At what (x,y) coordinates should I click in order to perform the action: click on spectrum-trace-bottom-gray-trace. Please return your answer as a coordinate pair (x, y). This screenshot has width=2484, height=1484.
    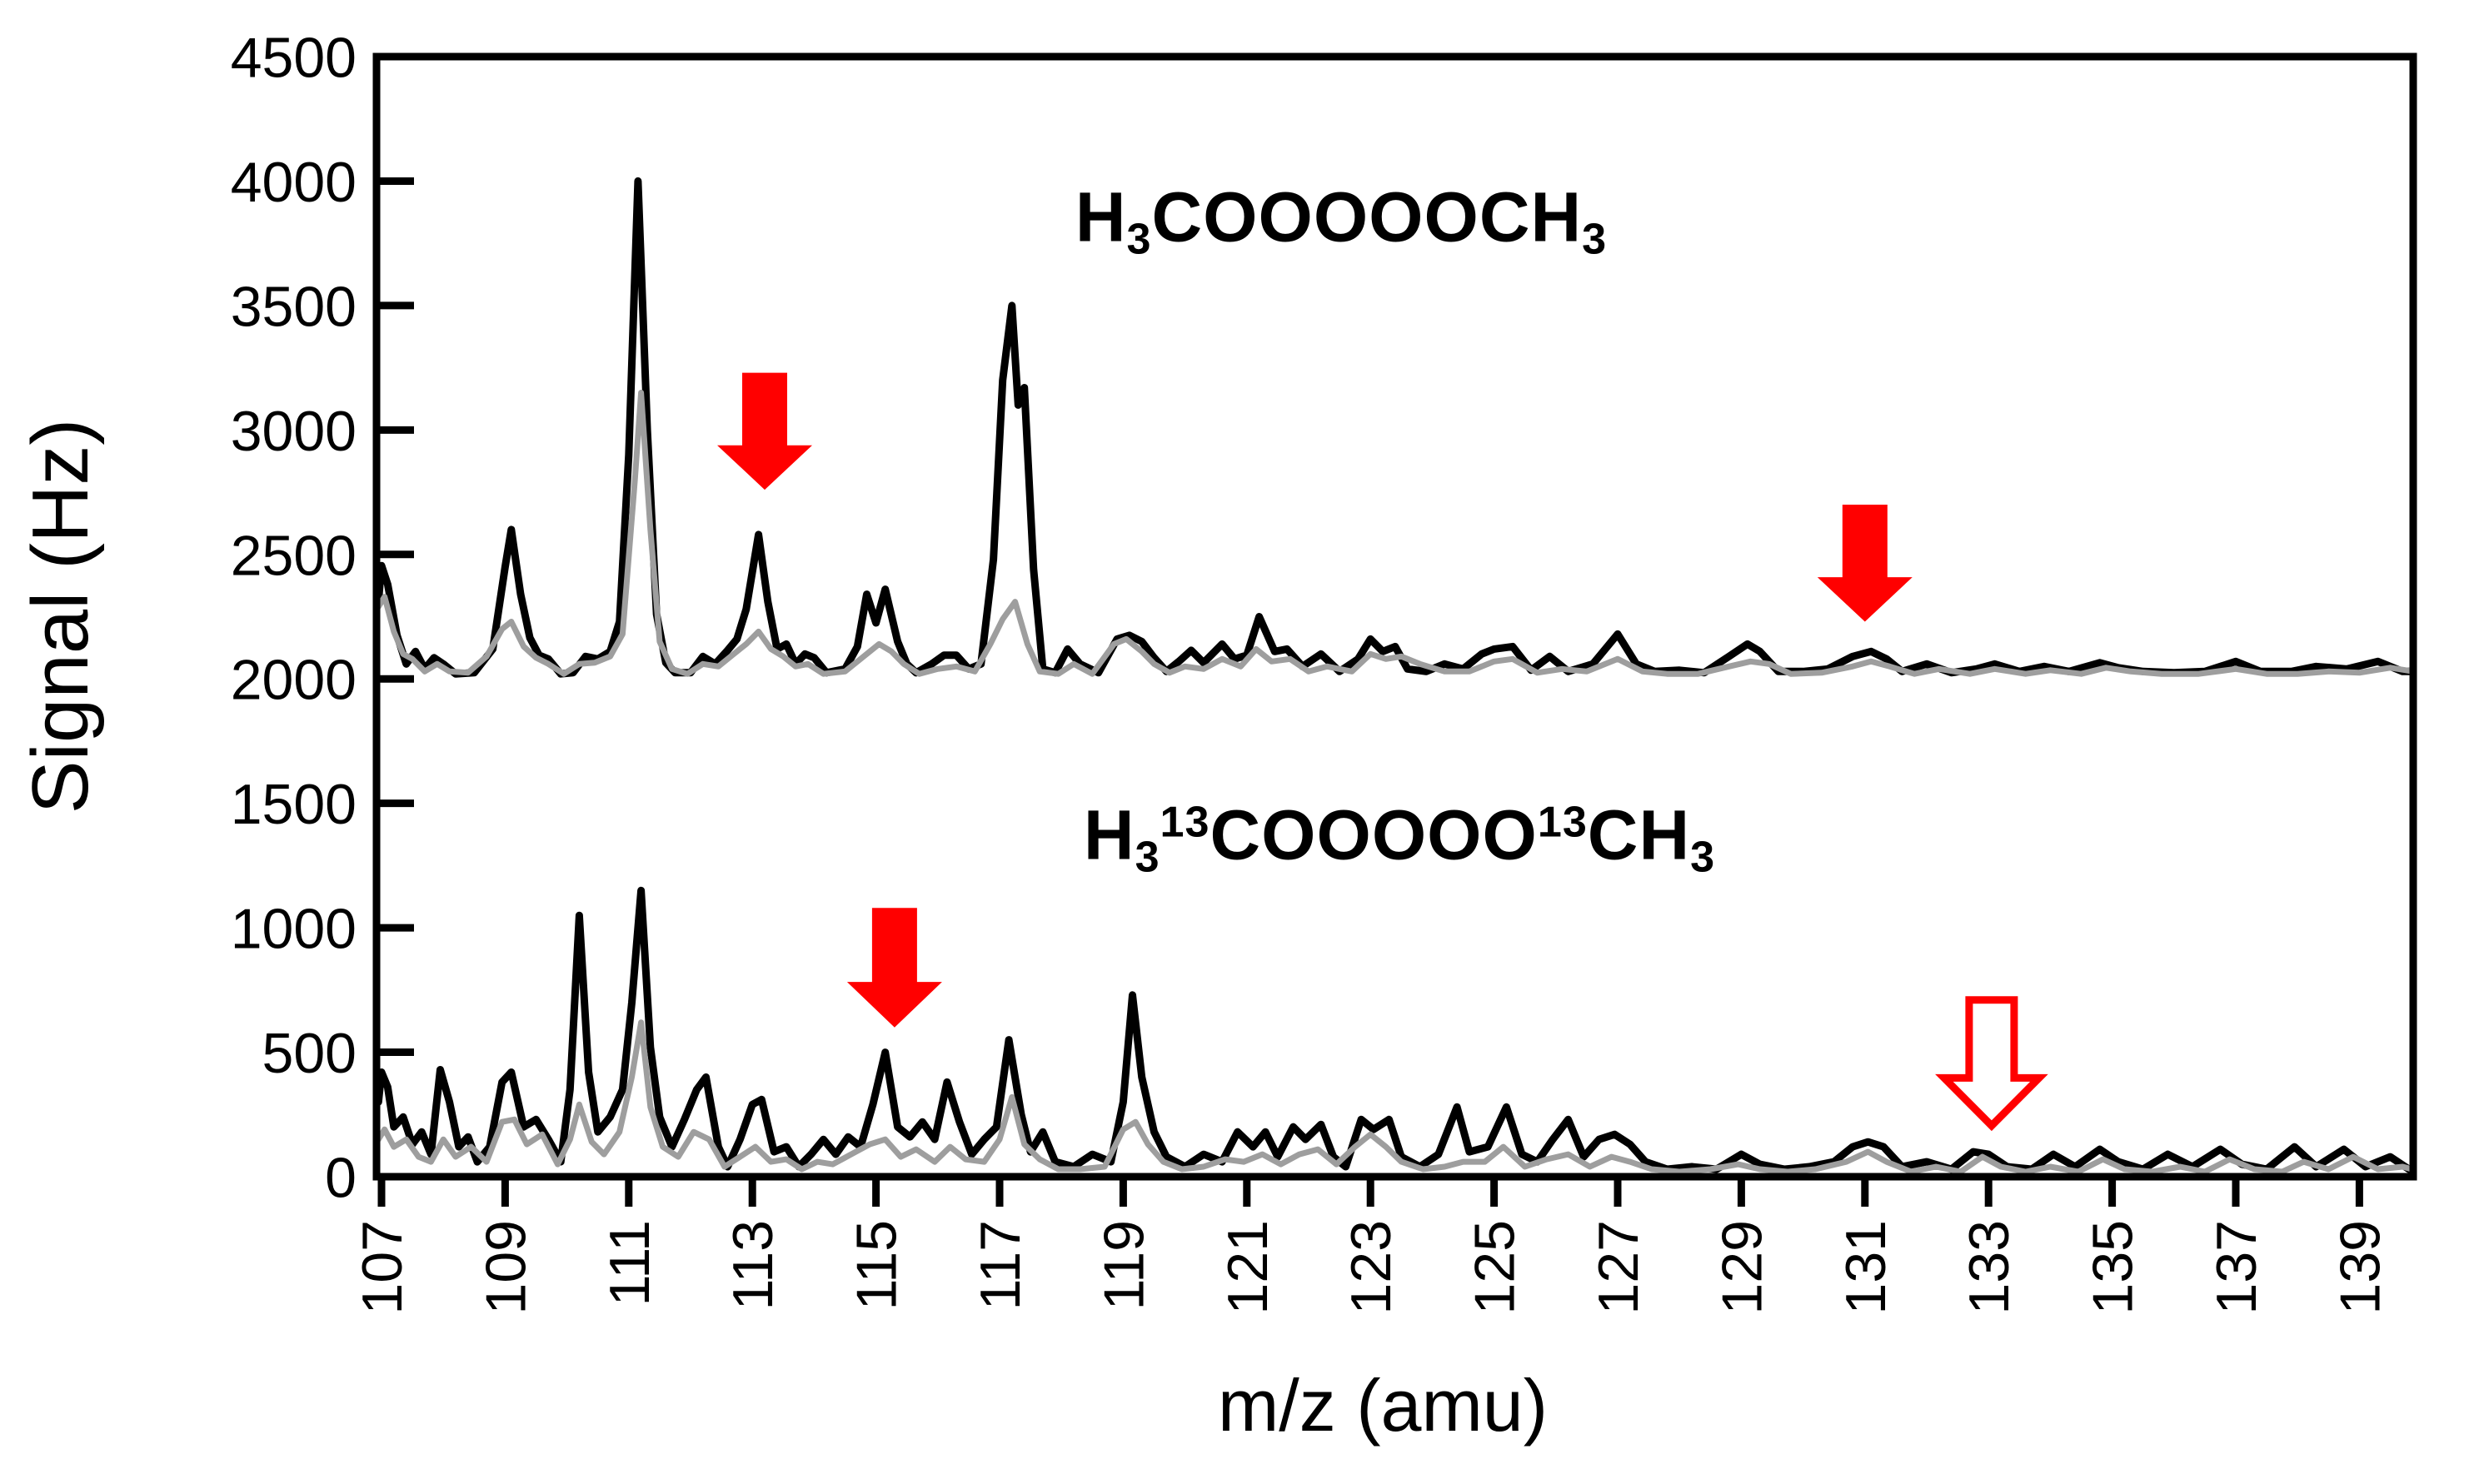
    Looking at the image, I should click on (1395, 1097).